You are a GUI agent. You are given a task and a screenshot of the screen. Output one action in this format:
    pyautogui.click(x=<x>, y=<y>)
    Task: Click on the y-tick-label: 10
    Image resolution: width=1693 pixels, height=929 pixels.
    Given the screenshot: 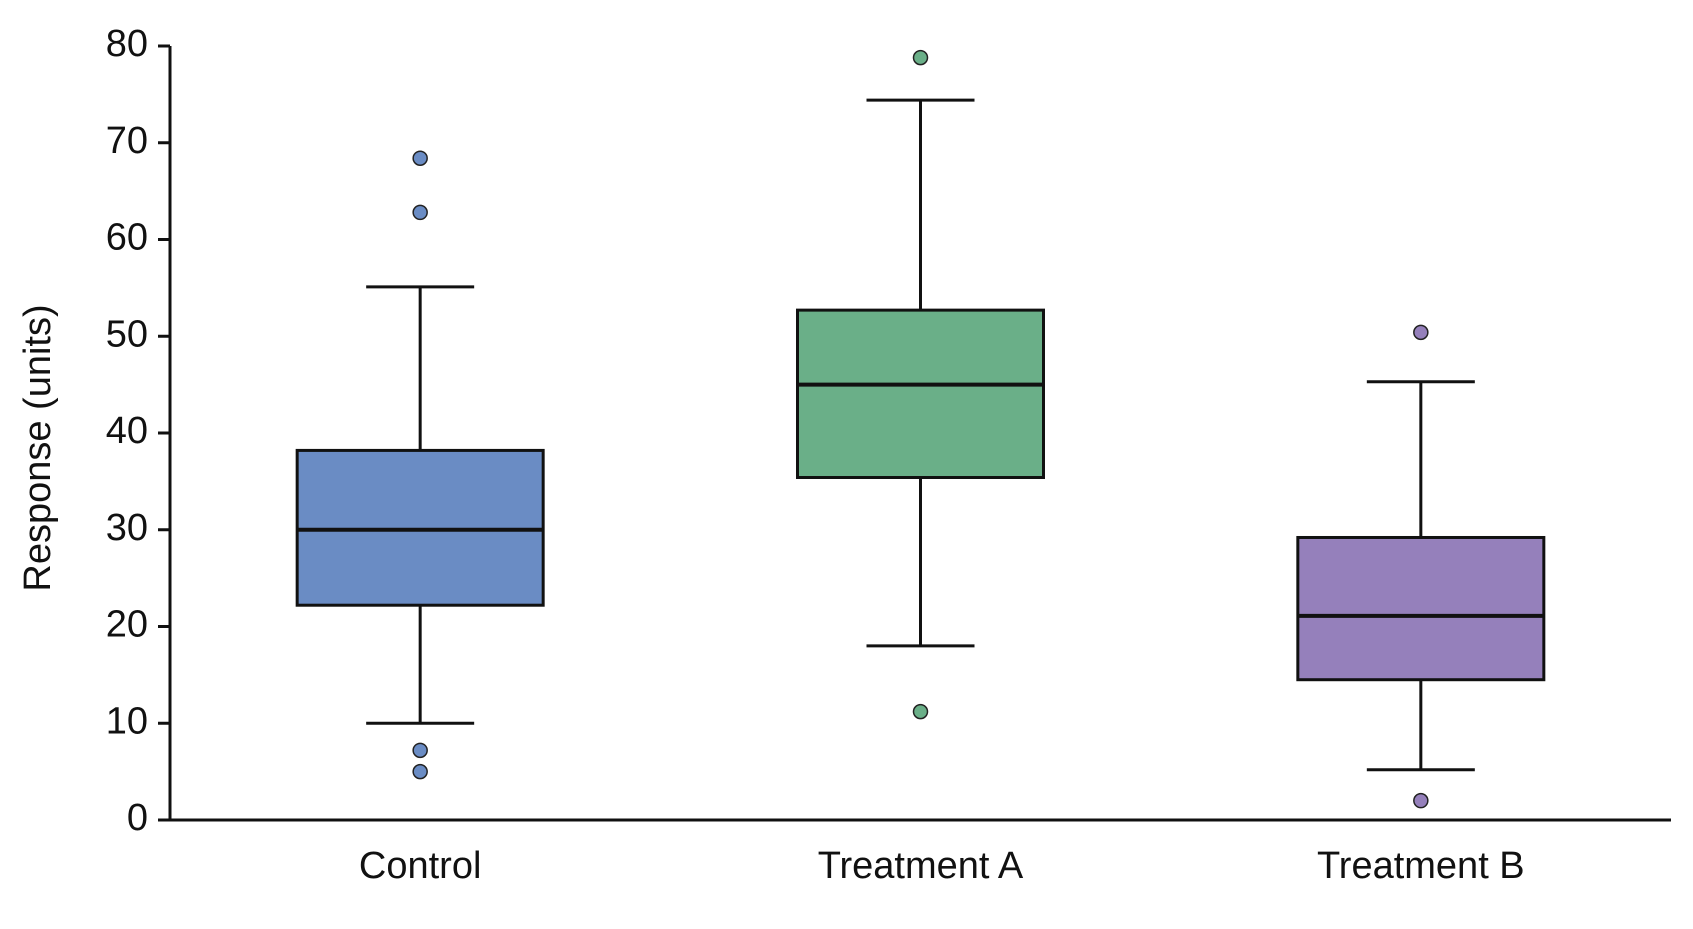 What is the action you would take?
    pyautogui.click(x=127, y=721)
    